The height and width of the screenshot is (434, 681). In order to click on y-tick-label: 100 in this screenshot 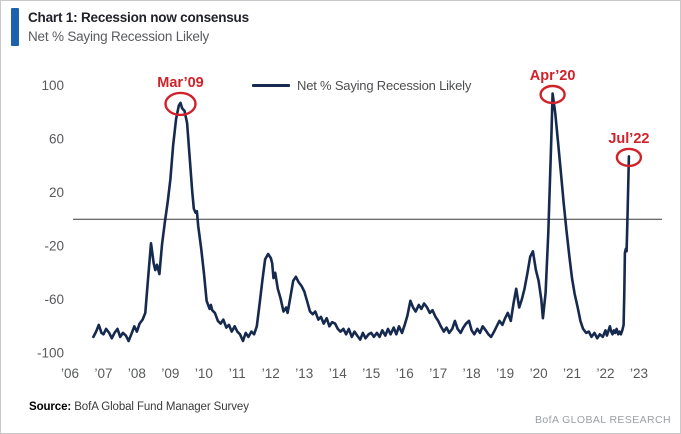, I will do `click(52, 85)`.